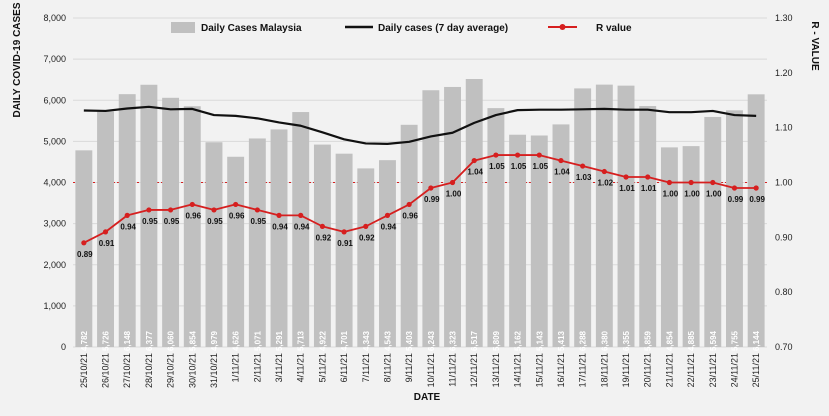  What do you see at coordinates (409, 340) in the screenshot?
I see `bar-value-label: 5,403` at bounding box center [409, 340].